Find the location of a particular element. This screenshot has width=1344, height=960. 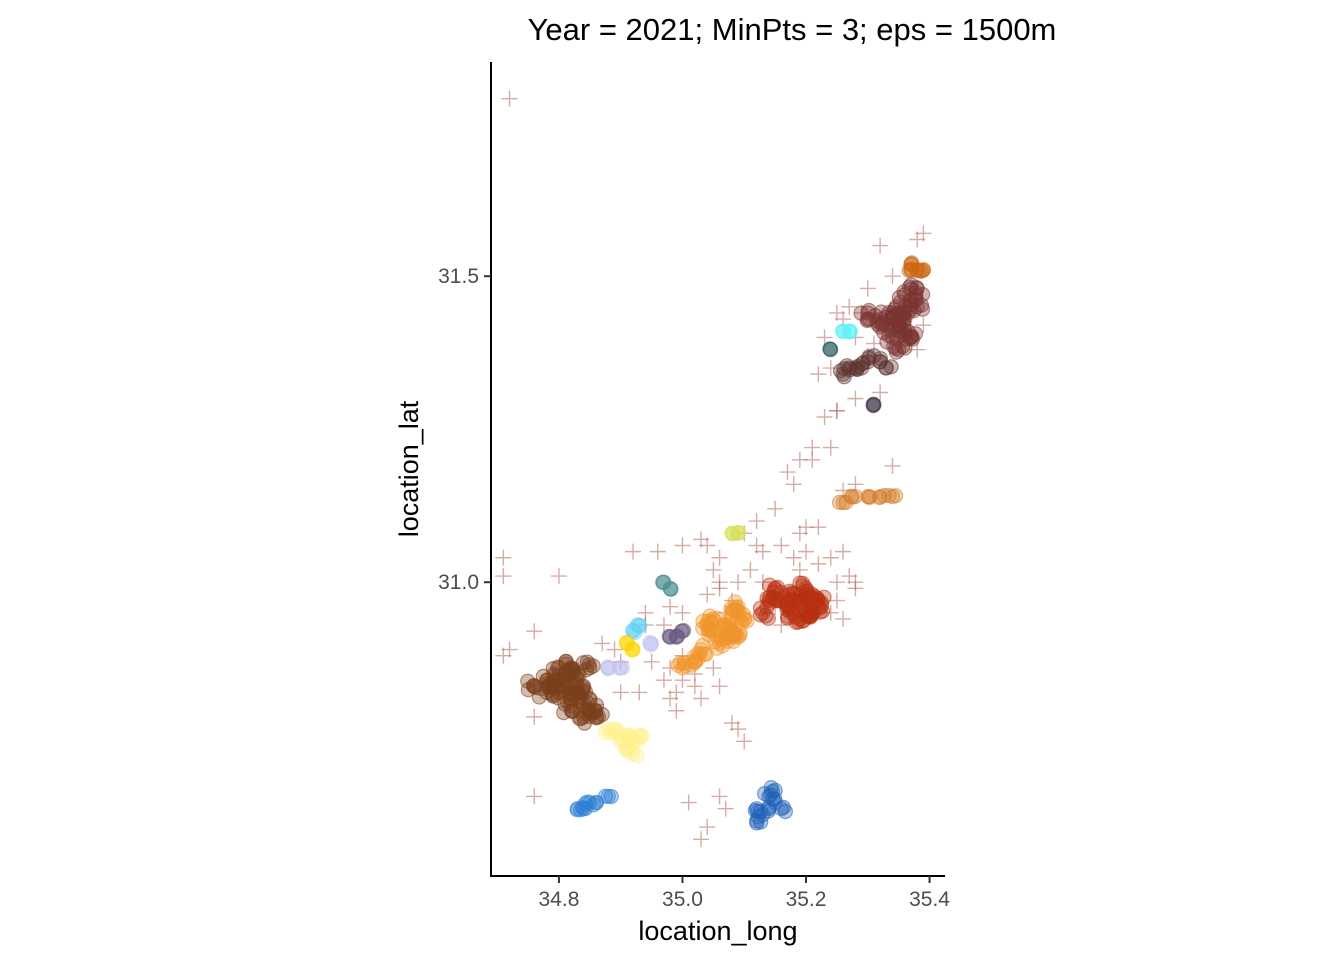

y-axis-title: location_lat is located at coordinates (409, 468).